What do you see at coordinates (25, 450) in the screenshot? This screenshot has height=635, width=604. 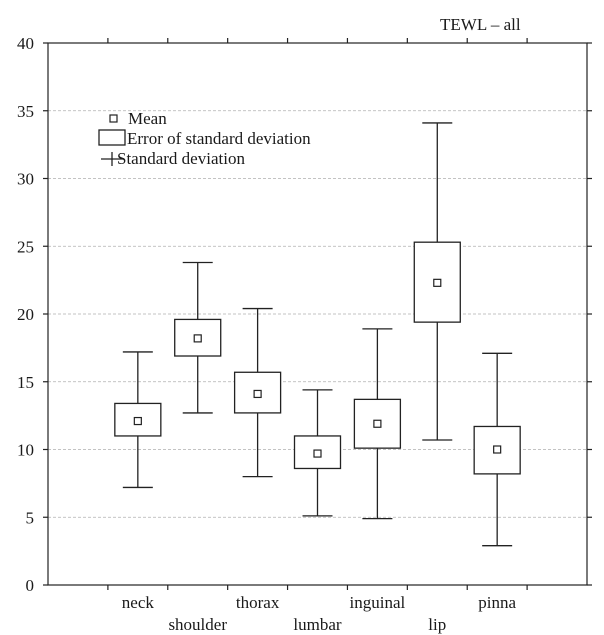 I see `y-tick-label-10: 10` at bounding box center [25, 450].